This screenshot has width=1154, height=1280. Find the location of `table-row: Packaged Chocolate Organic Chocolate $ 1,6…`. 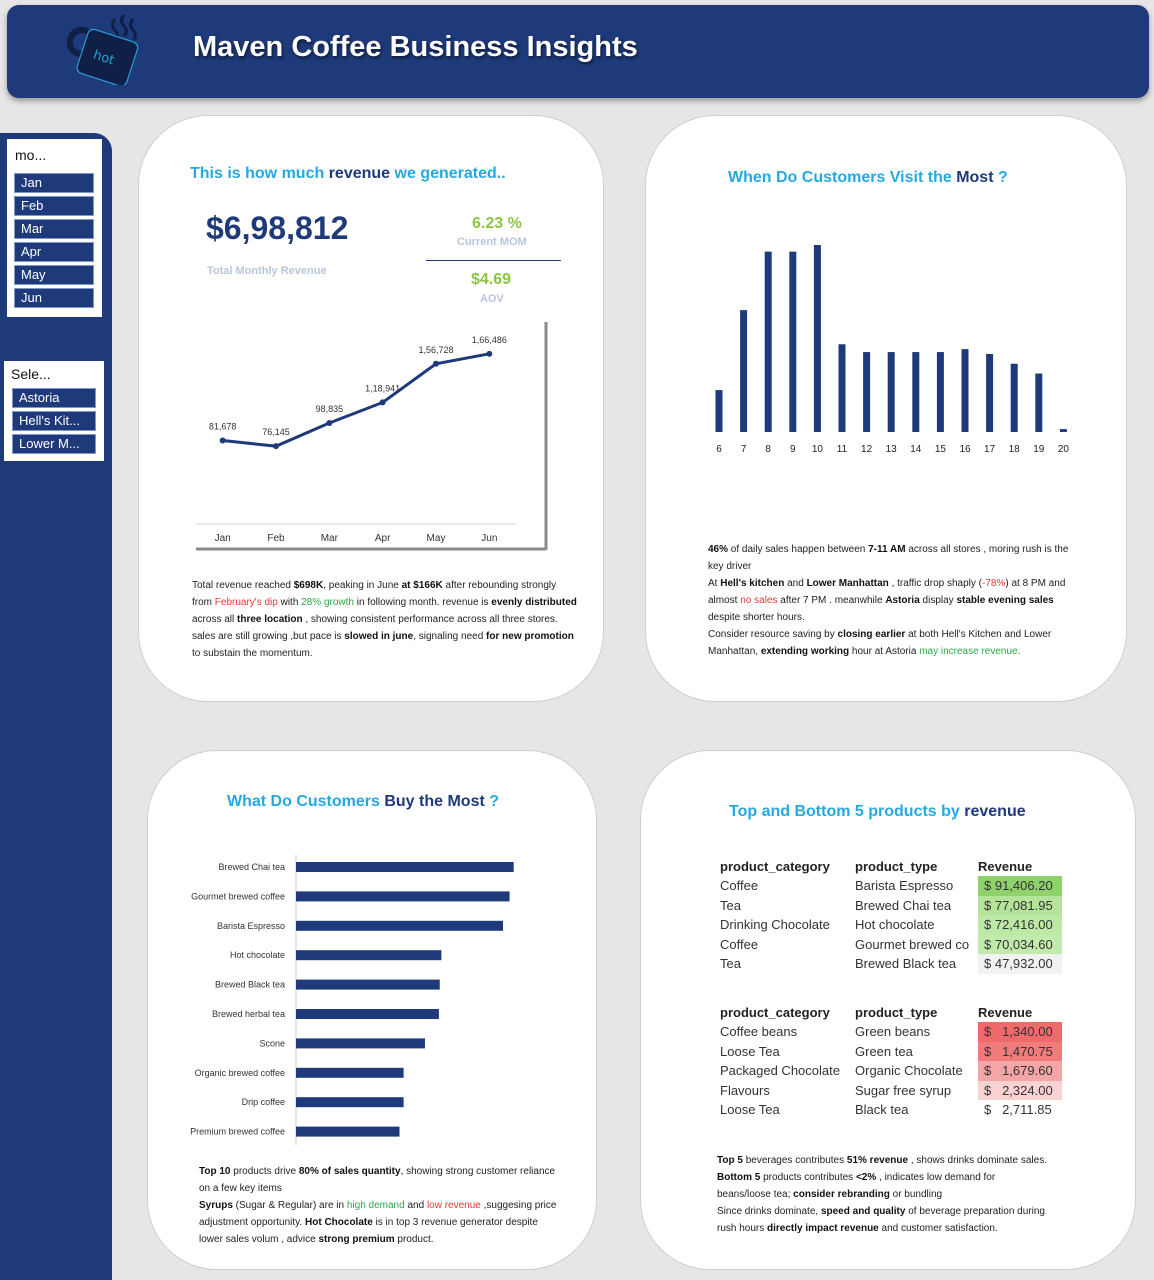

table-row: Packaged Chocolate Organic Chocolate $ 1,6… is located at coordinates (891, 1071).